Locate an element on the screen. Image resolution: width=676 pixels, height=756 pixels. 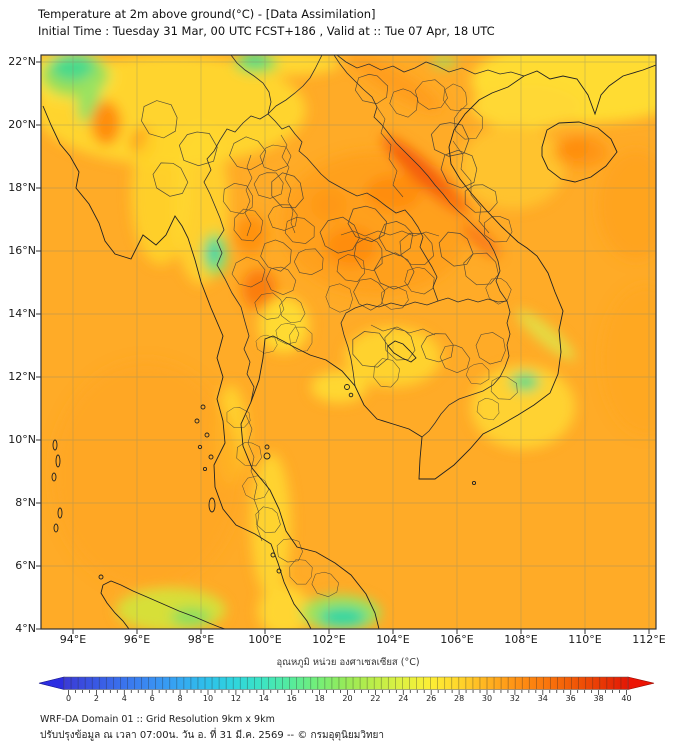
colorbar-value-label: 0 is located at coordinates (68, 698).